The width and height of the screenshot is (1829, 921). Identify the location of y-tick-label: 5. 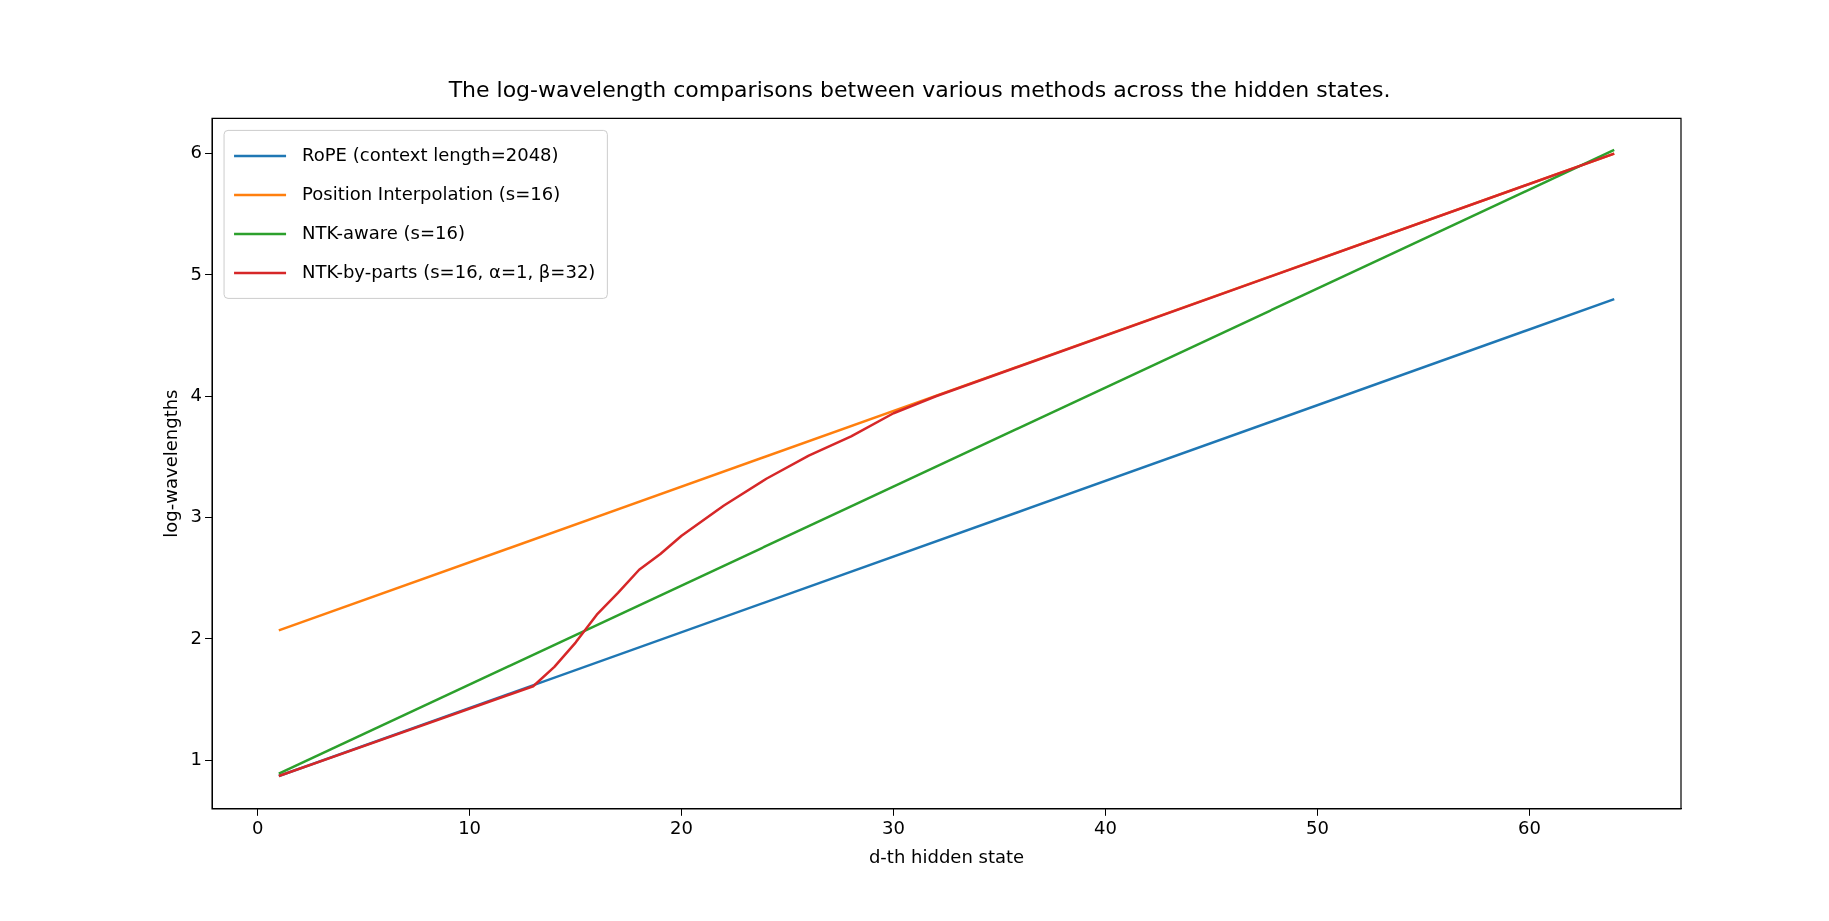
(196, 273).